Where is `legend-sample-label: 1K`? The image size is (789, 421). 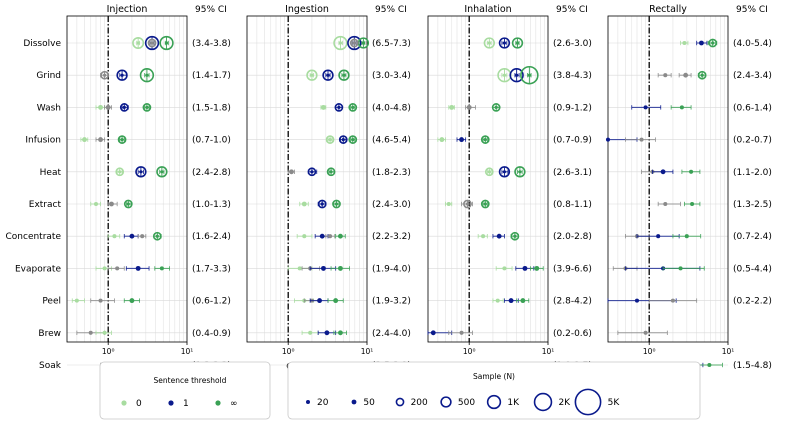 legend-sample-label: 1K is located at coordinates (513, 403).